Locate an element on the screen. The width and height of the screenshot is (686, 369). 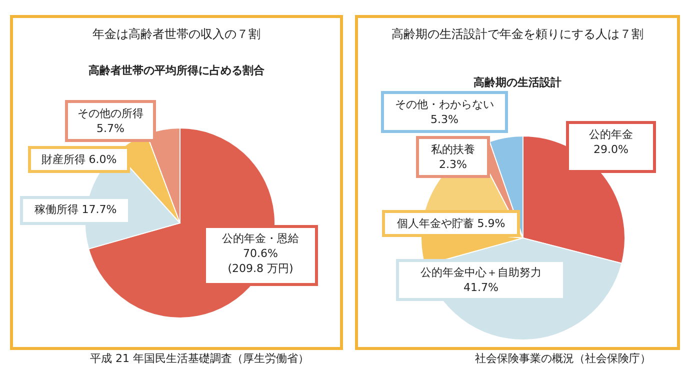
data-label: 70.6% (209.8 万円) is located at coordinates (261, 261).